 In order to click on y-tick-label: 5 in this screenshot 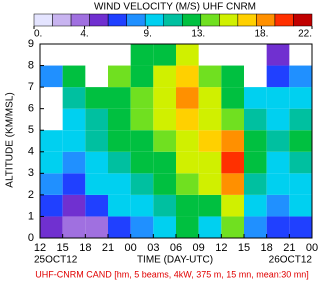, I will do `click(31, 130)`.